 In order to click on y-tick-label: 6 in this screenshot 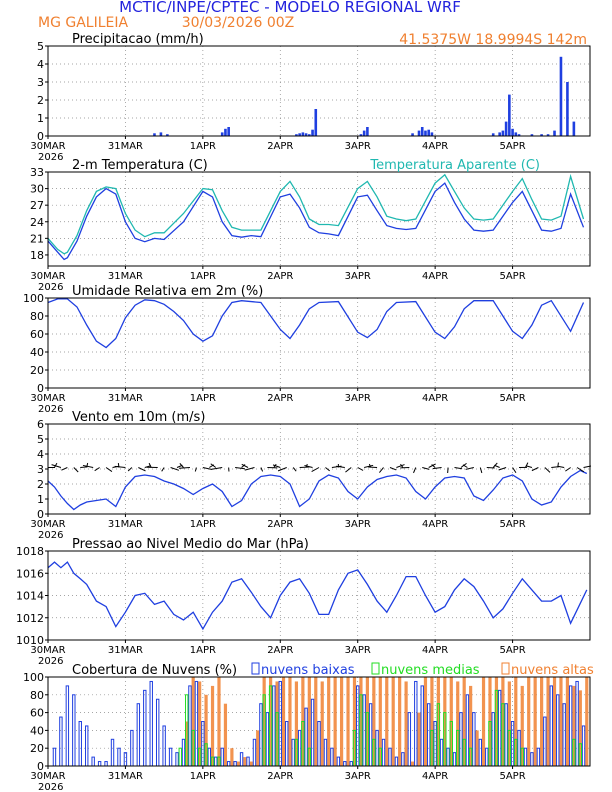, I will do `click(40, 424)`.